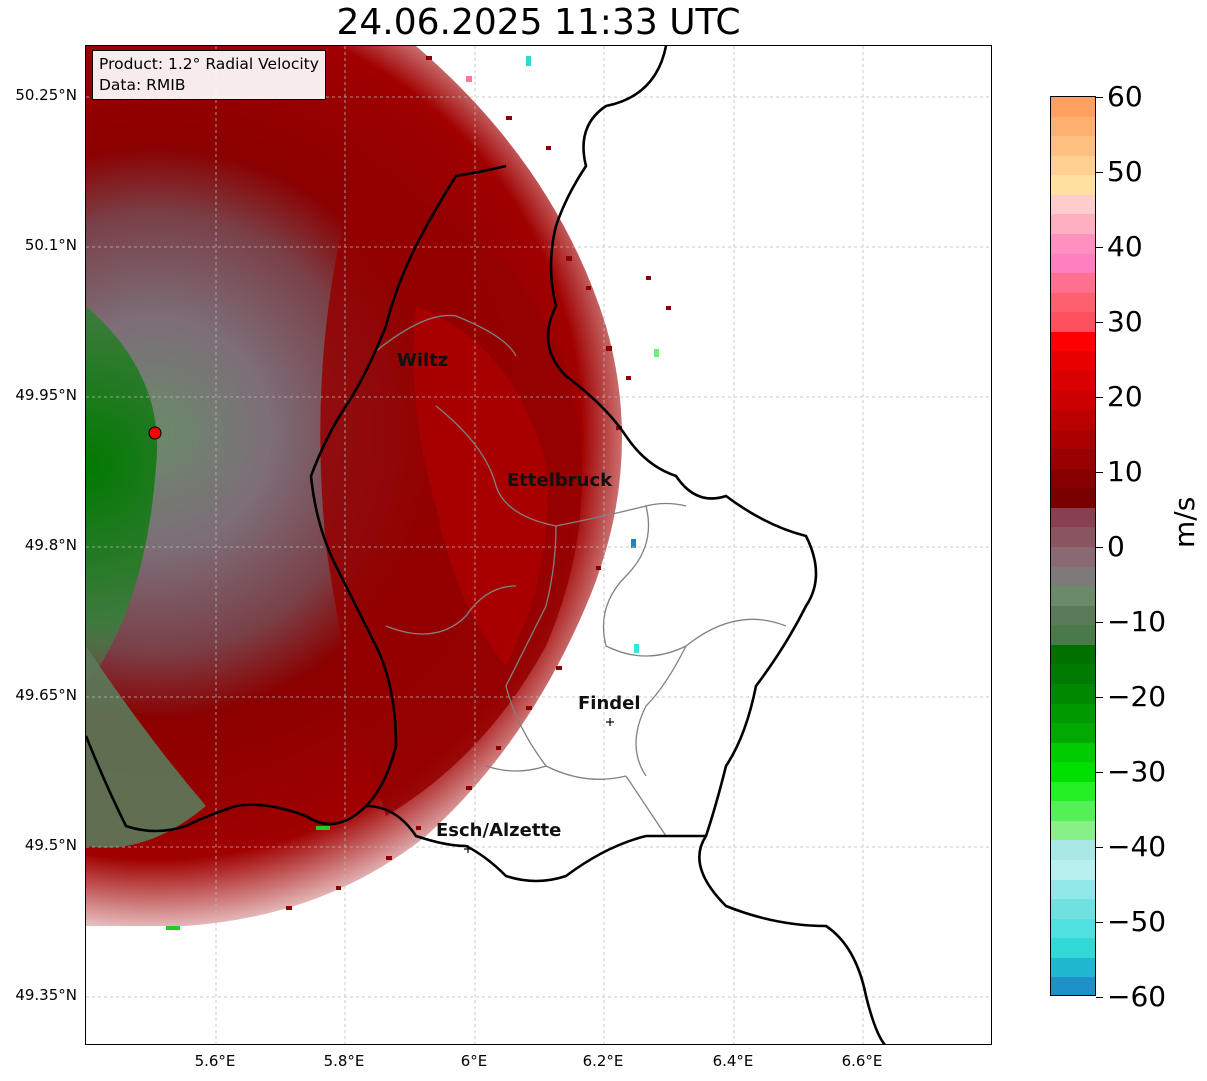 The image size is (1207, 1081). Describe the element at coordinates (344, 1061) in the screenshot. I see `lon-tick-label: 5.8°E` at that location.